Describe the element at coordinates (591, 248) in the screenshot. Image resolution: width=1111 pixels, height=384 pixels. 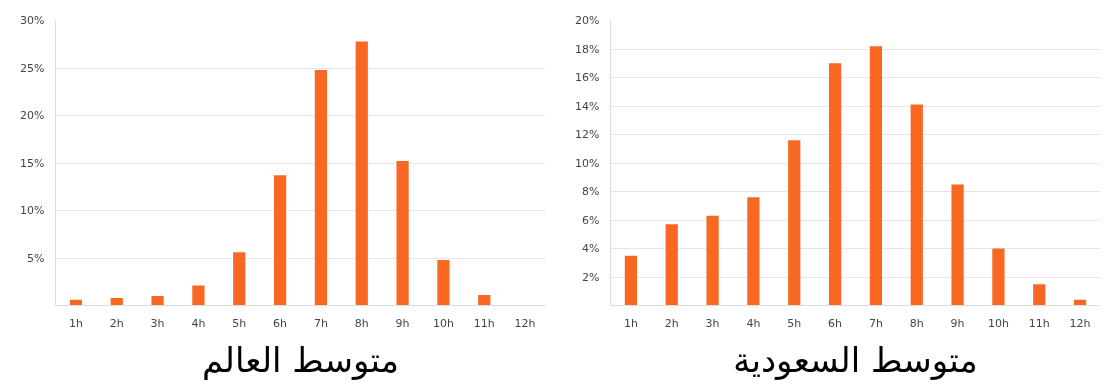
I see `y-tick-label: 4%` at that location.